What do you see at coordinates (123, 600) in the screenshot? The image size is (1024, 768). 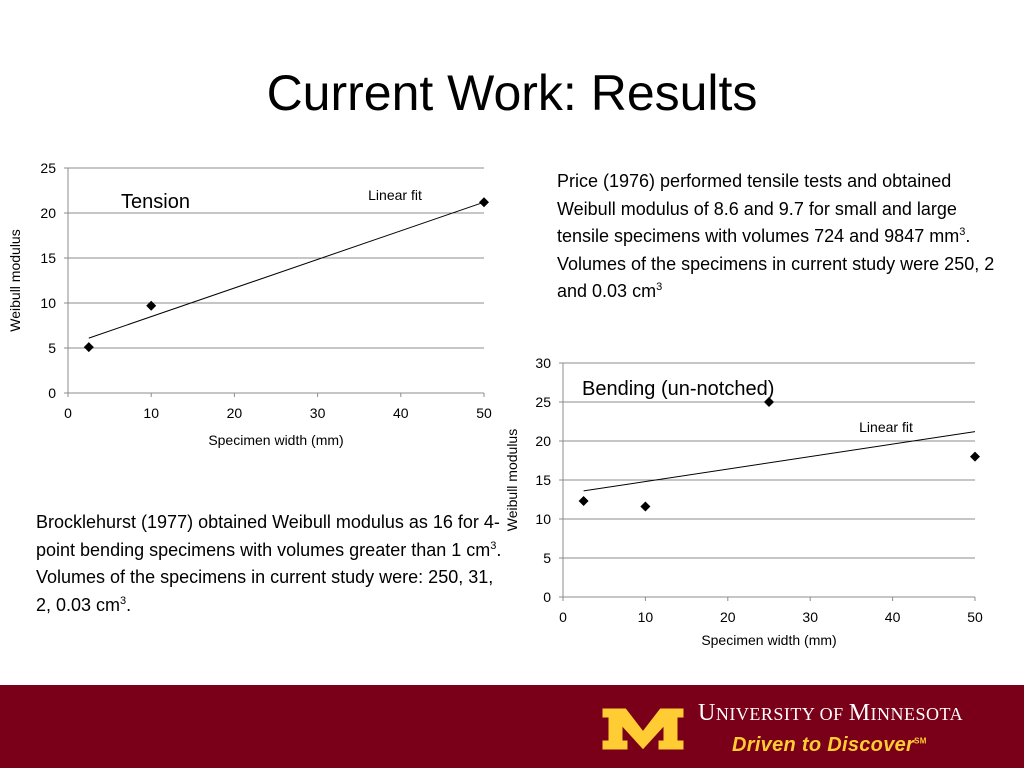 I see `brocklehurst-sup-2: 3` at bounding box center [123, 600].